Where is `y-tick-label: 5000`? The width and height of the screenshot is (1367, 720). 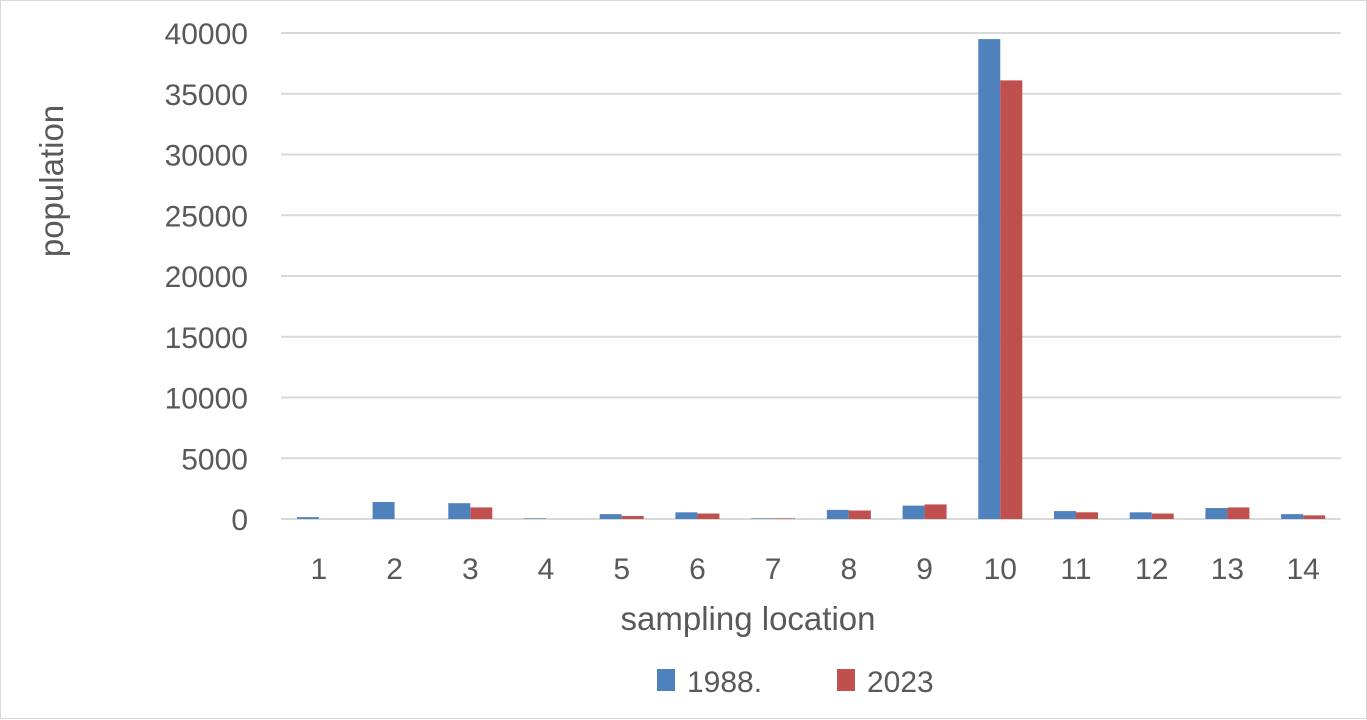
y-tick-label: 5000 is located at coordinates (214, 459).